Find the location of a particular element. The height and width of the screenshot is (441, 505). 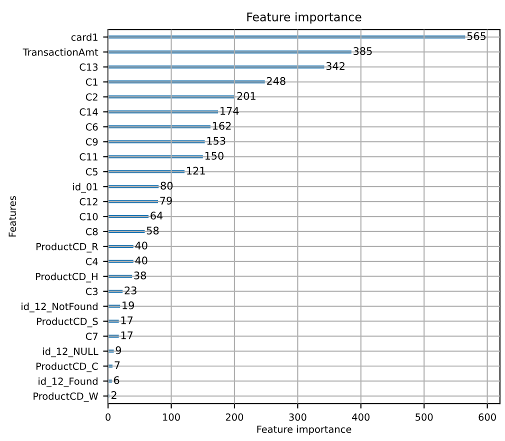

y-tick-label: id_12_Found is located at coordinates (68, 382).